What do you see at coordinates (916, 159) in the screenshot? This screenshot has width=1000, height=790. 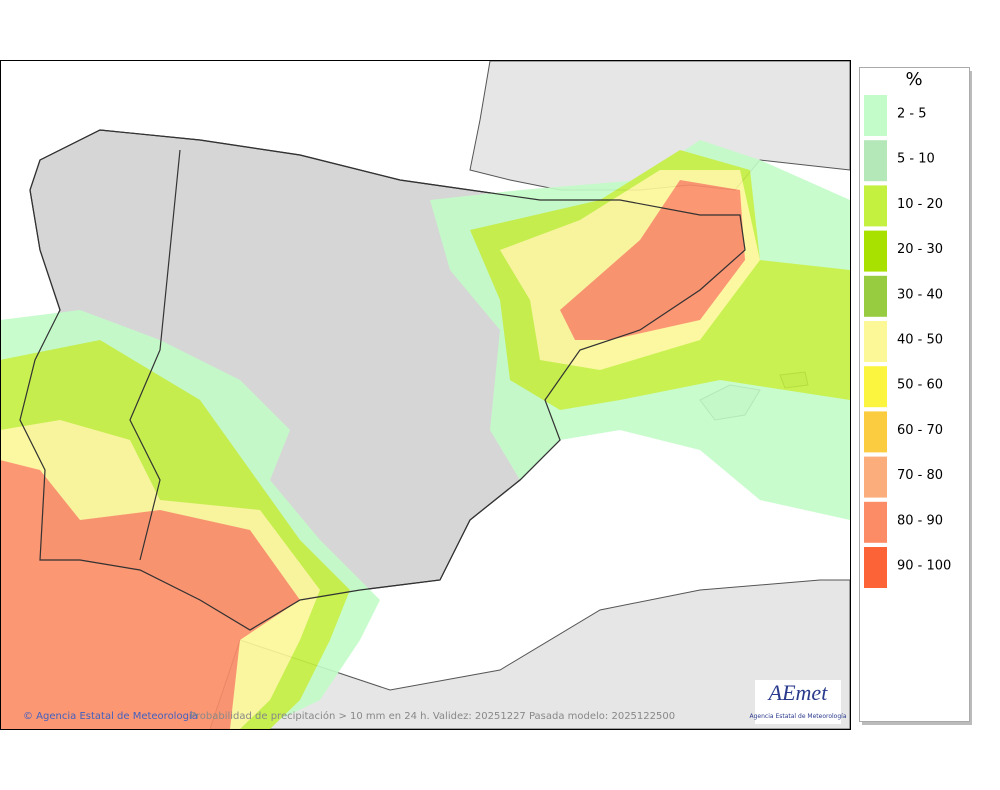 I see `legend-label: 5 - 10` at bounding box center [916, 159].